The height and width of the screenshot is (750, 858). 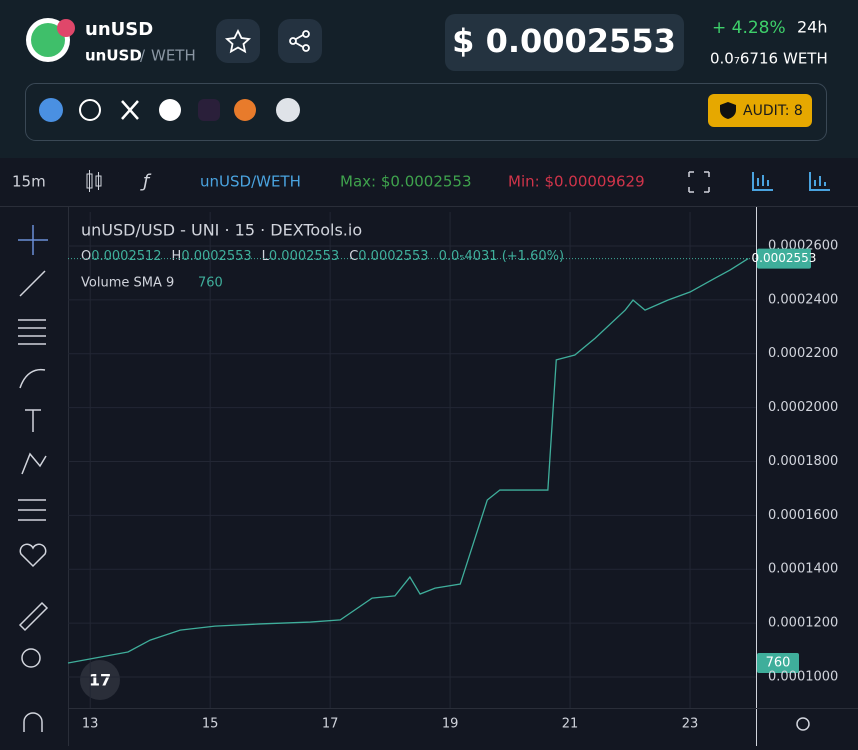 I want to click on audit-badge, so click(x=760, y=110).